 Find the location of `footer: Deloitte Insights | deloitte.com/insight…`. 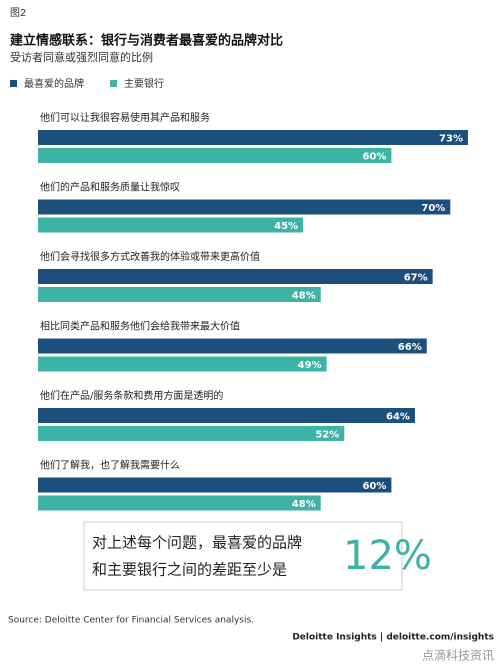

footer: Deloitte Insights | deloitte.com/insight… is located at coordinates (393, 638).